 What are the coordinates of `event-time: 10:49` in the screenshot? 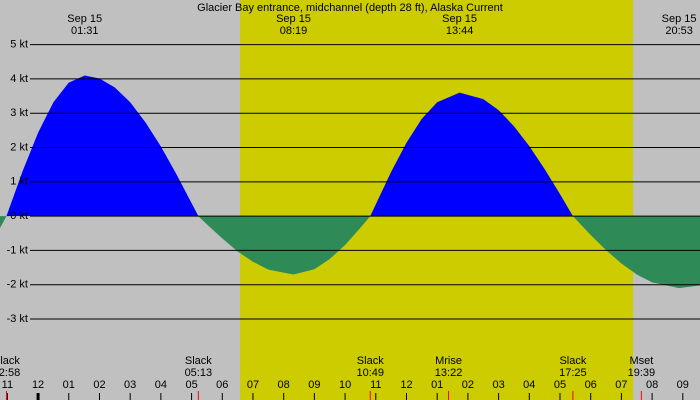 It's located at (370, 373).